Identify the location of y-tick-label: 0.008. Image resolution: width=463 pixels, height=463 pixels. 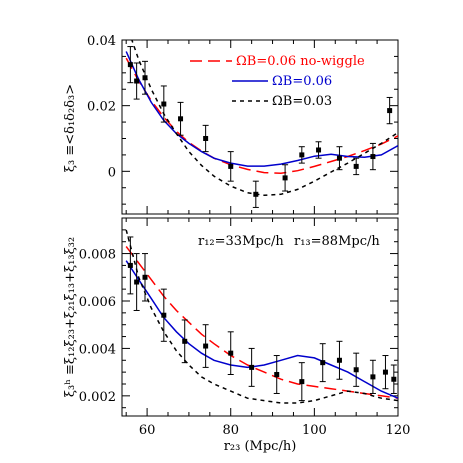
(97, 255).